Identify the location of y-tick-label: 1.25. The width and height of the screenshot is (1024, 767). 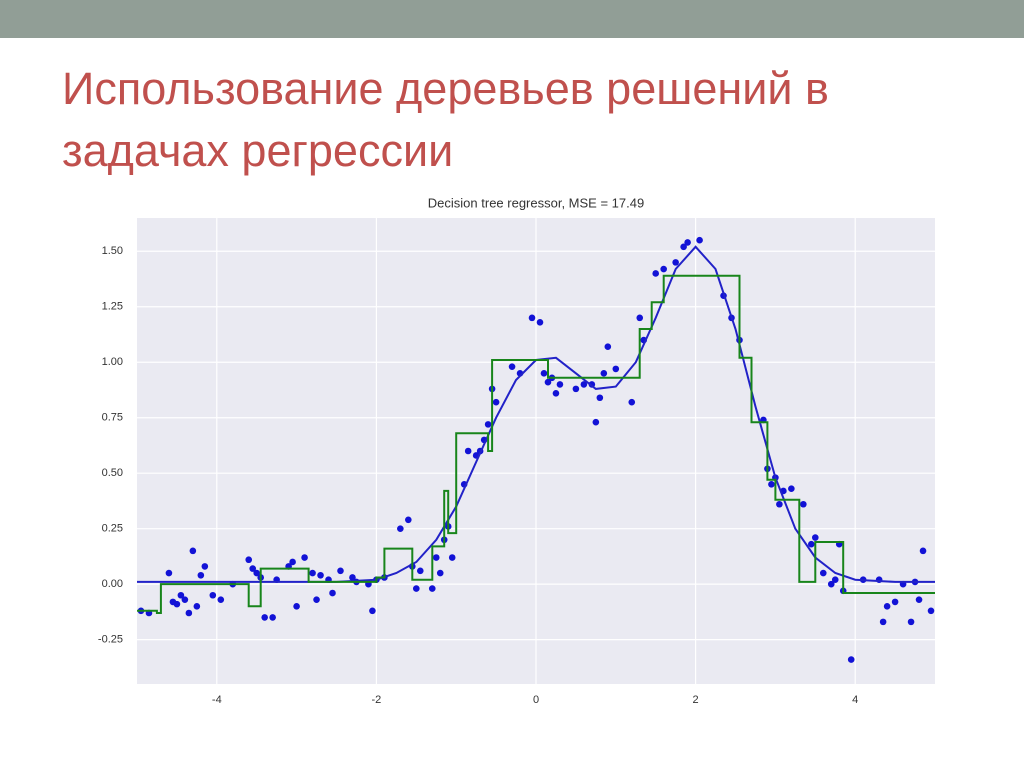
(112, 307).